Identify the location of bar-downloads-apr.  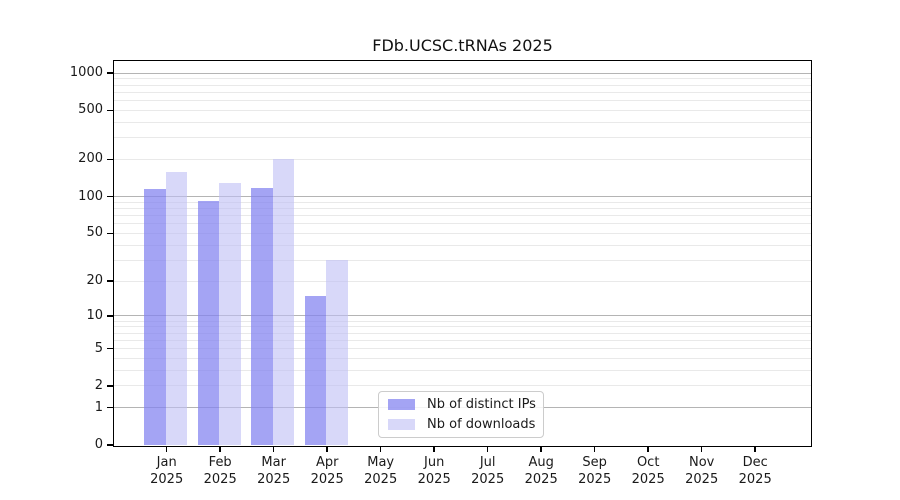
(337, 352).